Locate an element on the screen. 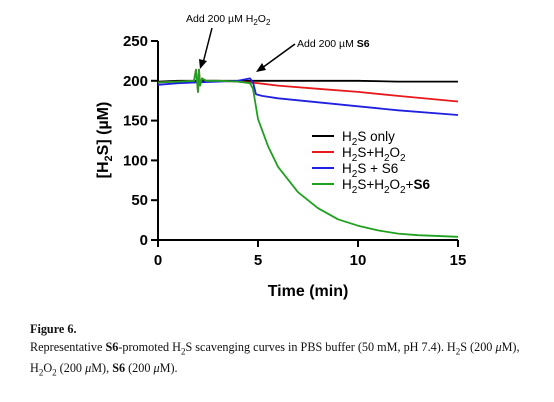  y-tick-label: 200 is located at coordinates (135, 81).